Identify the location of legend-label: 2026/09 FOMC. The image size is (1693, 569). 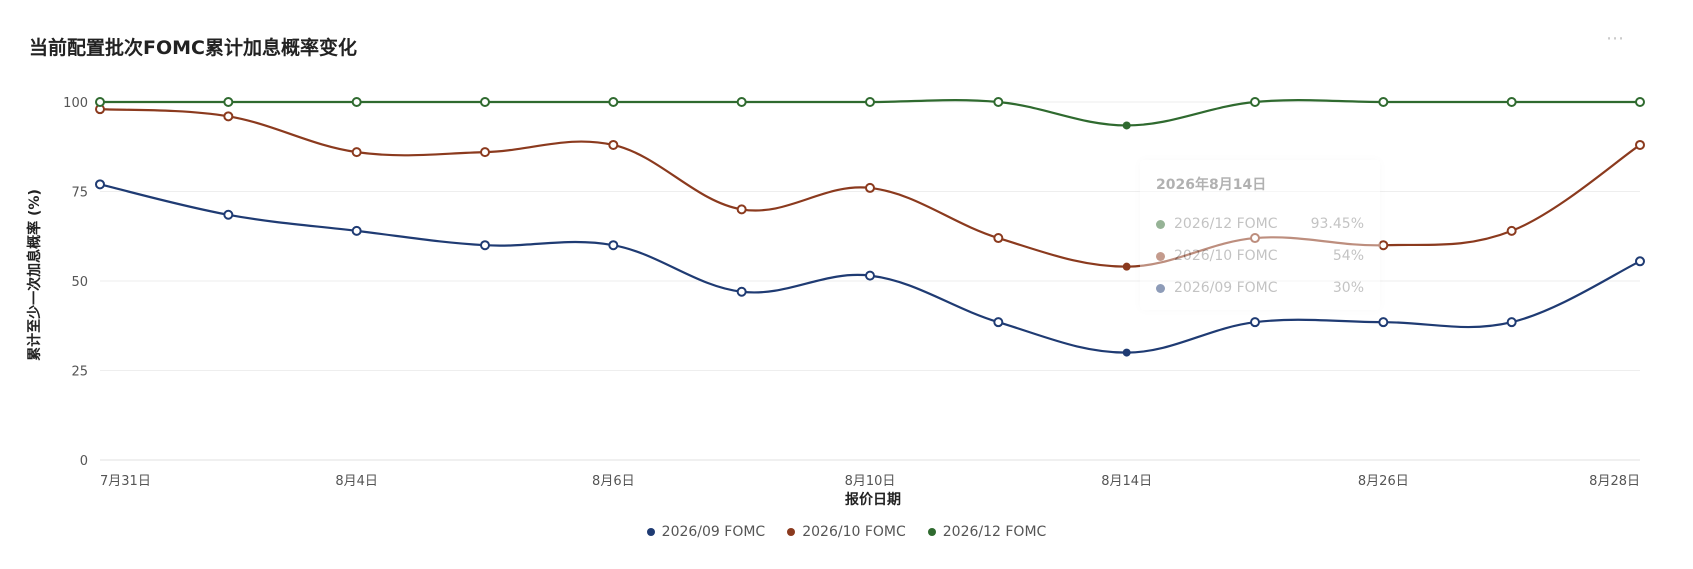
(713, 532).